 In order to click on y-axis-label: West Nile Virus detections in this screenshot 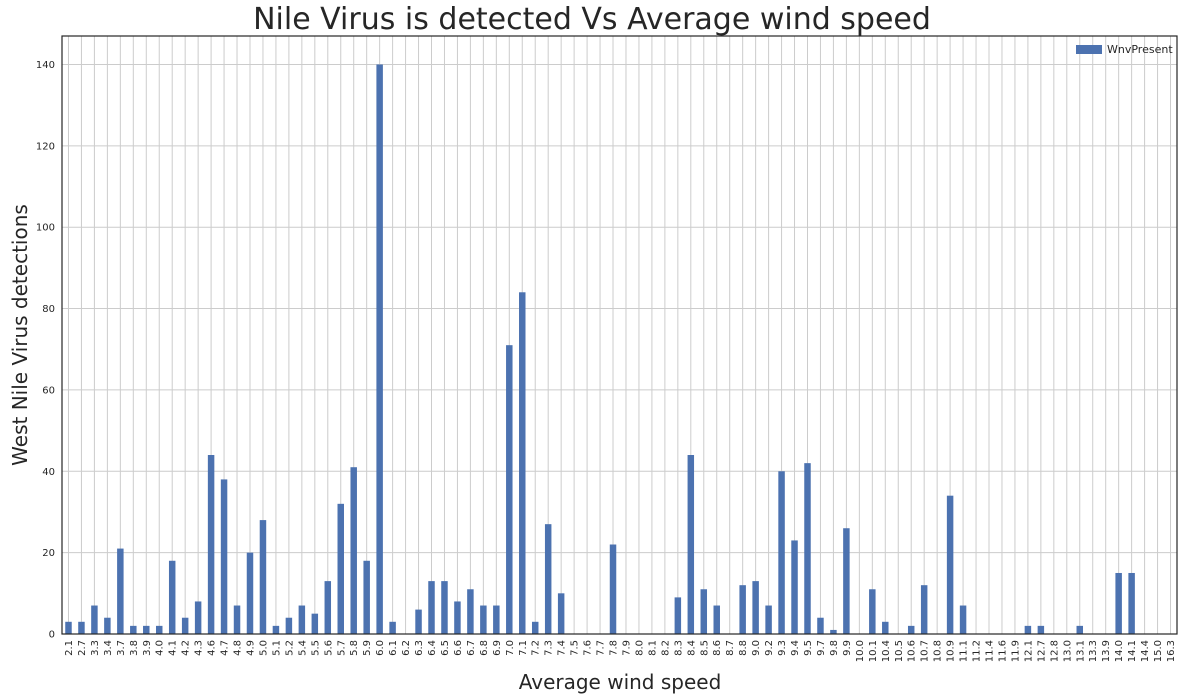, I will do `click(20, 335)`.